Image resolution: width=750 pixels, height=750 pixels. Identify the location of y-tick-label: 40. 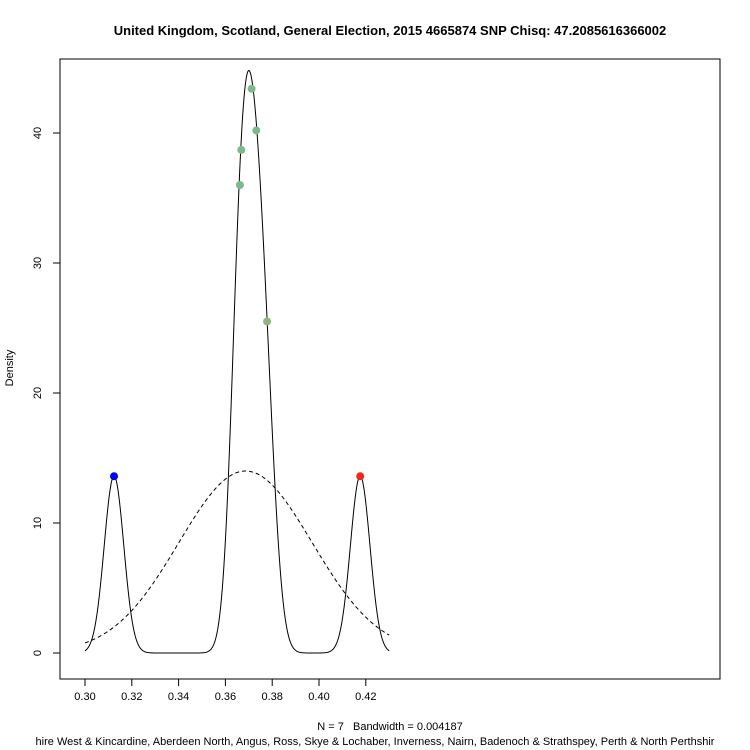
(38, 133).